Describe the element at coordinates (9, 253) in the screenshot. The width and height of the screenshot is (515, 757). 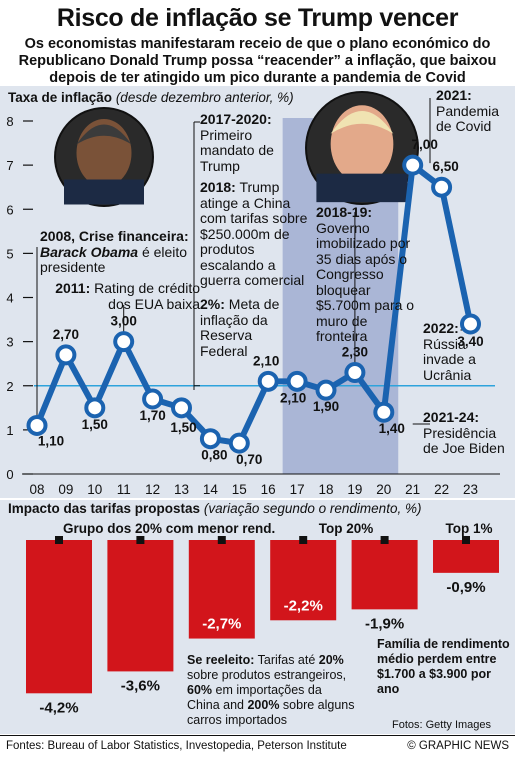
I see `y-tick-label: 5` at that location.